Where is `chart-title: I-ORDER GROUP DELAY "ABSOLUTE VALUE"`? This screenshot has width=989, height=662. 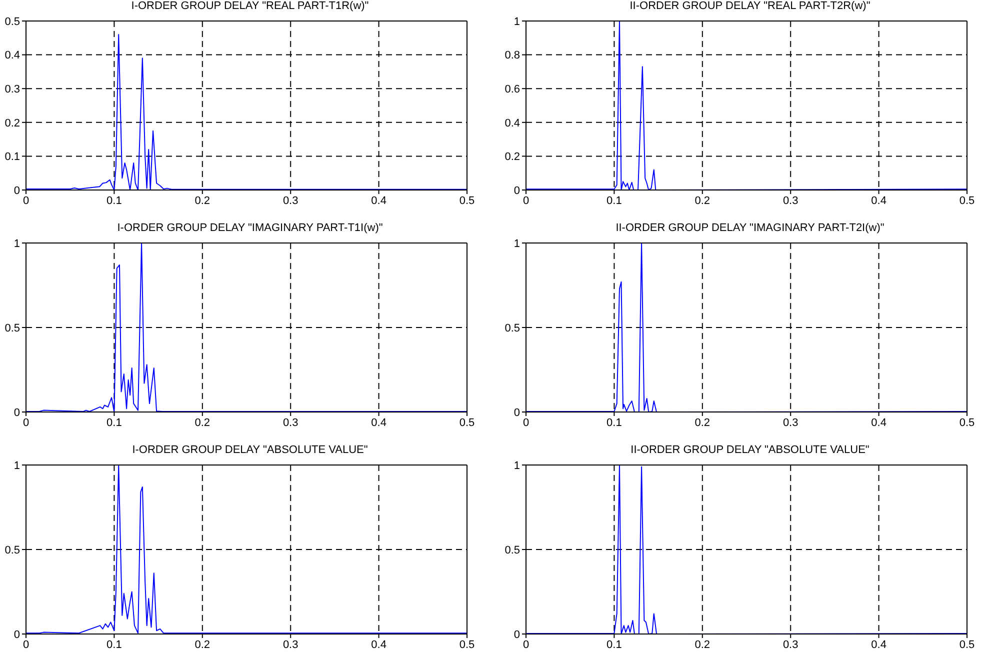
chart-title: I-ORDER GROUP DELAY "ABSOLUTE VALUE" is located at coordinates (250, 451).